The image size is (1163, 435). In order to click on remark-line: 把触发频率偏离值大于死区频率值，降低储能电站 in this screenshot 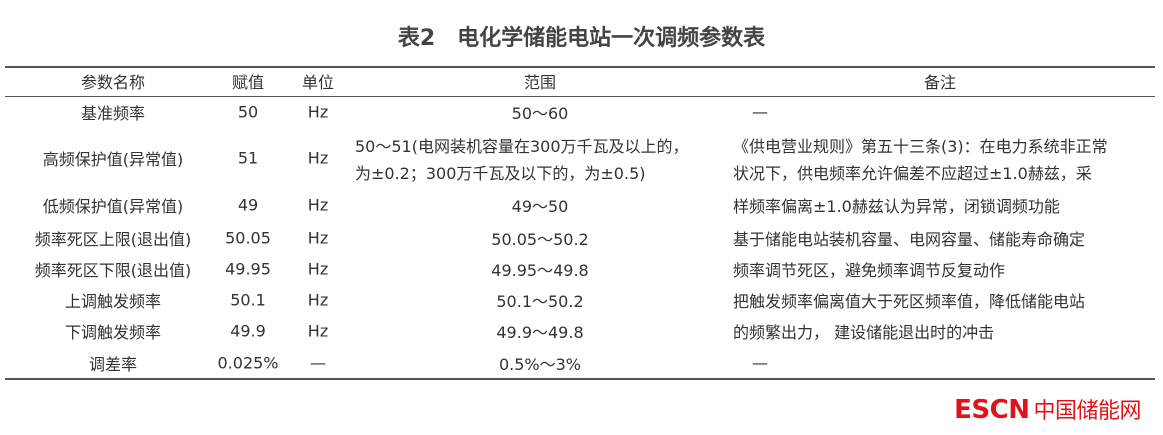, I will do `click(909, 301)`.